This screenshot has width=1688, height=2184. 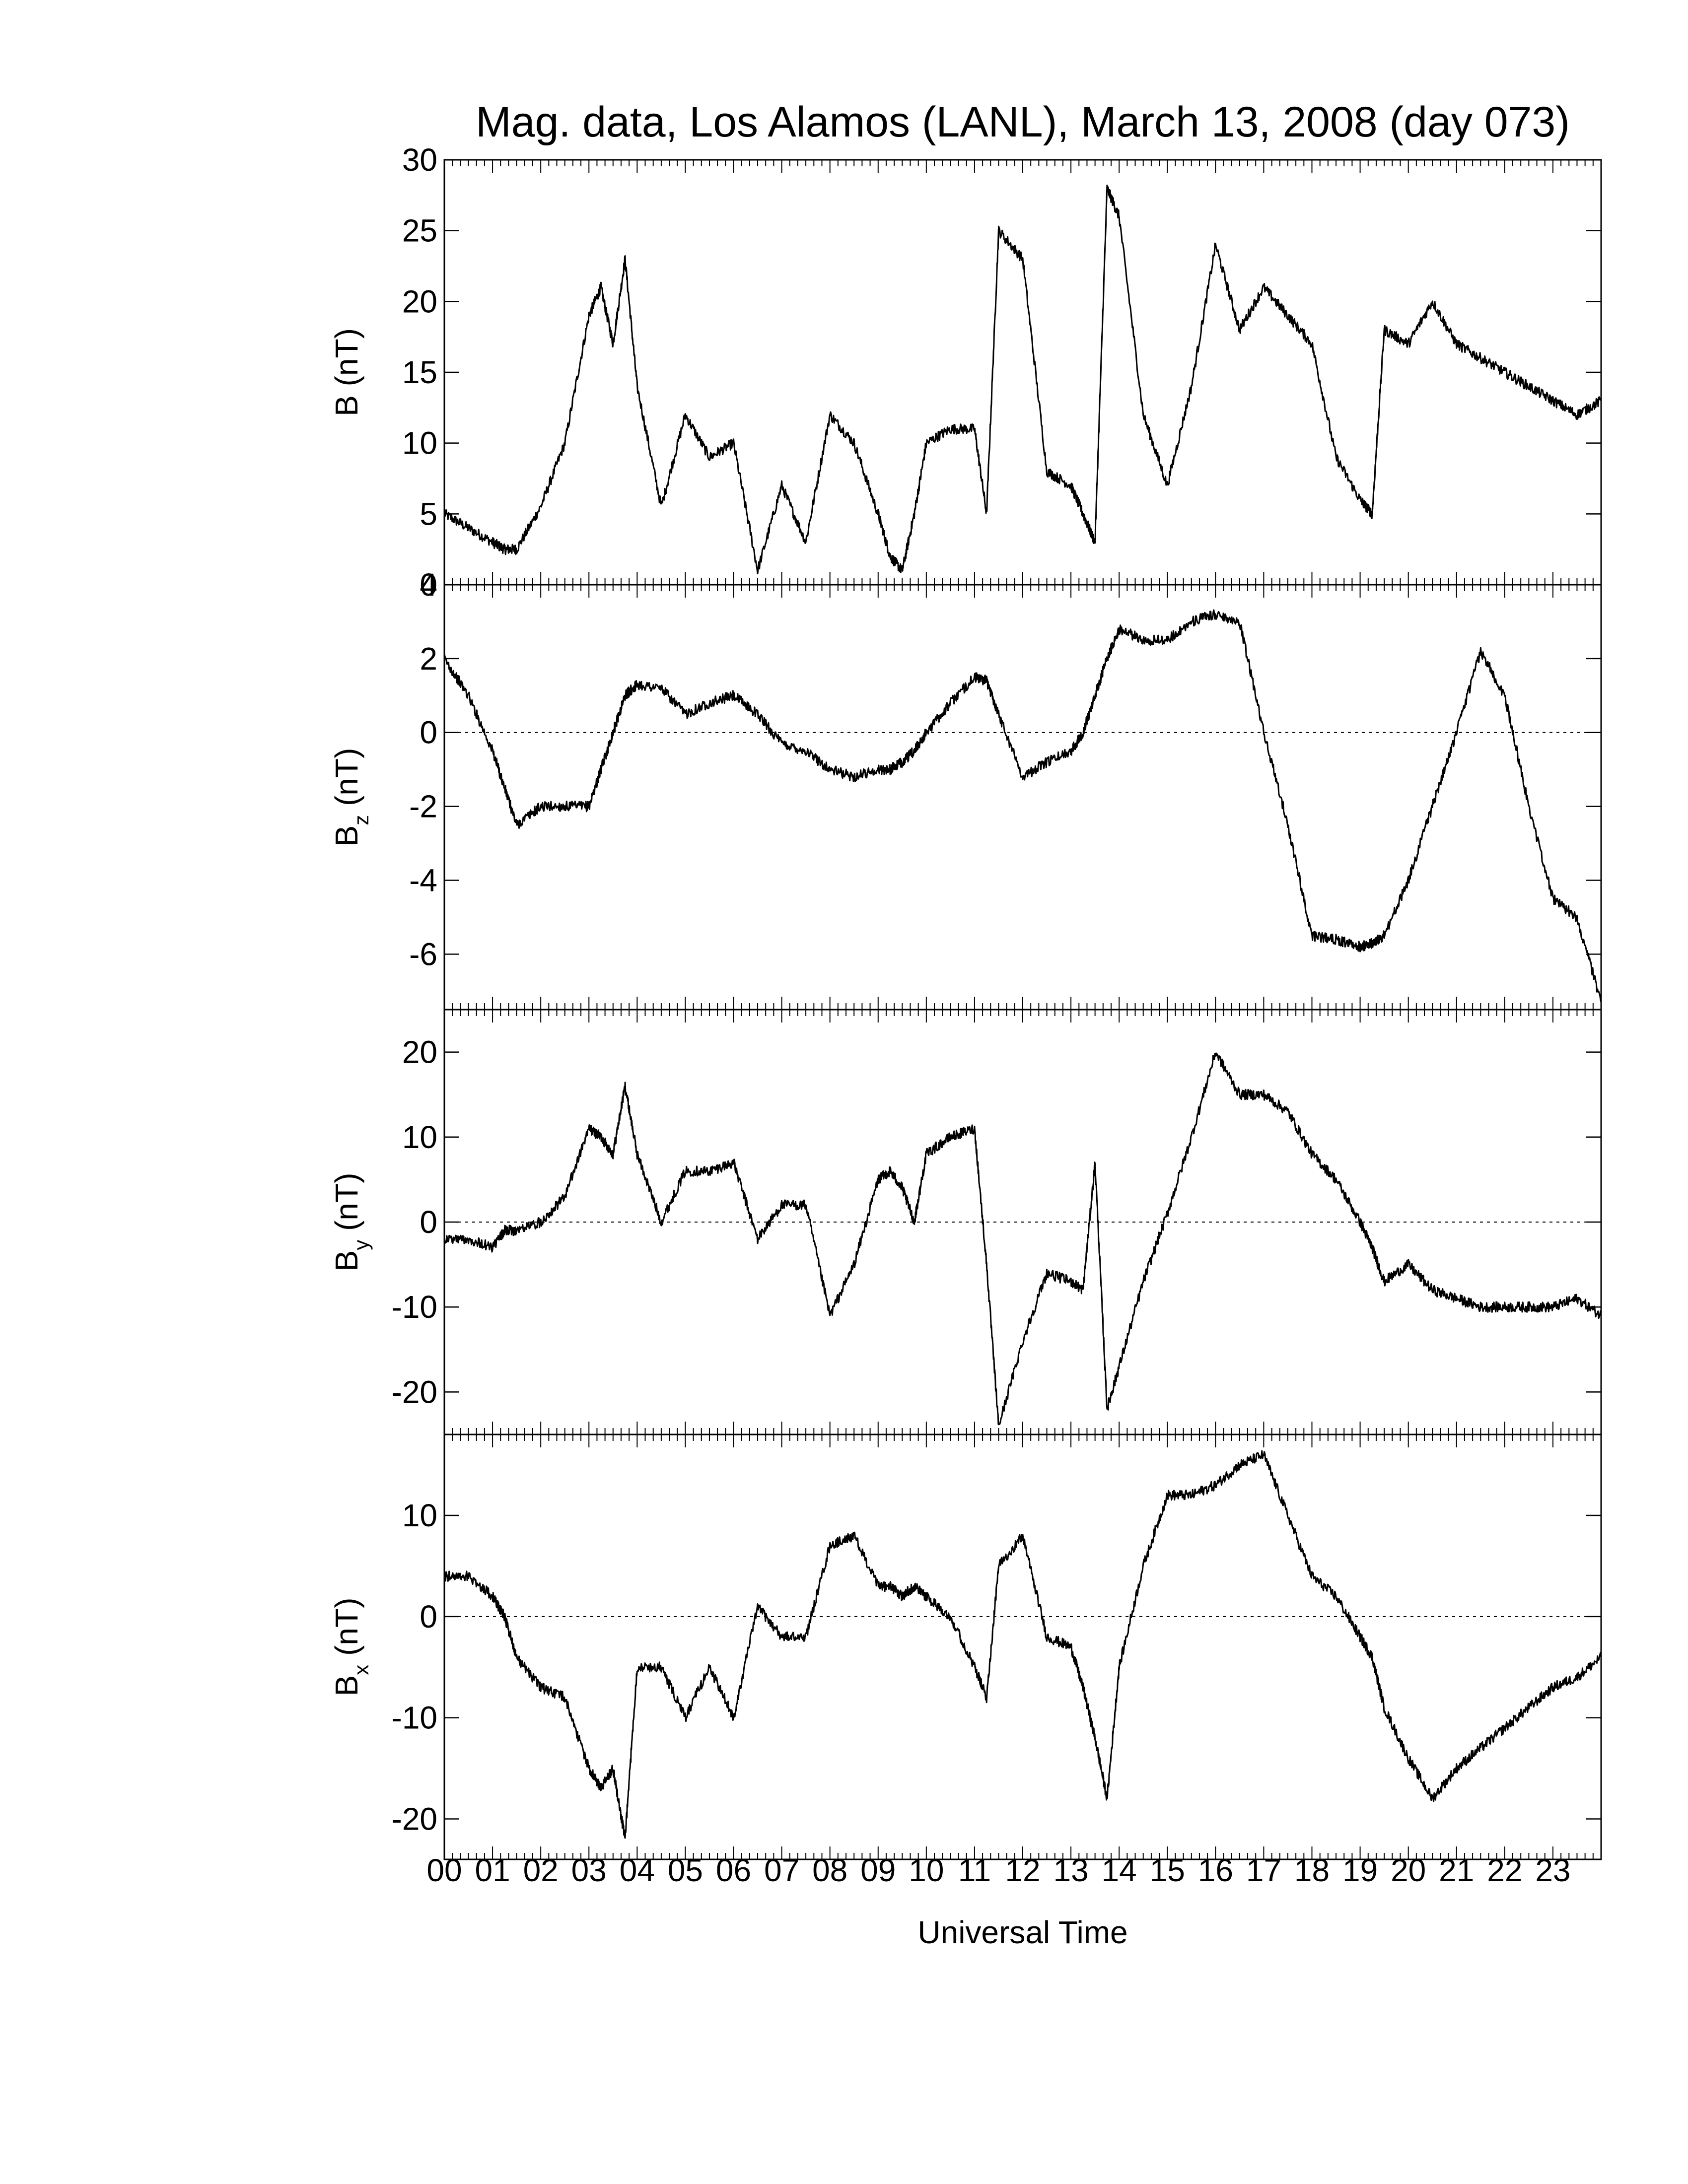 I want to click on y-tick-label: 30, so click(x=419, y=160).